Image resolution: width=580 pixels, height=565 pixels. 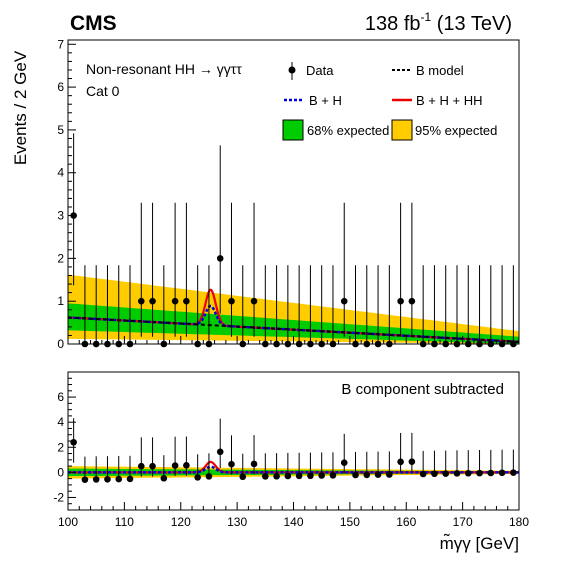 What do you see at coordinates (348, 130) in the screenshot?
I see `legend-band68-label: 68% expected` at bounding box center [348, 130].